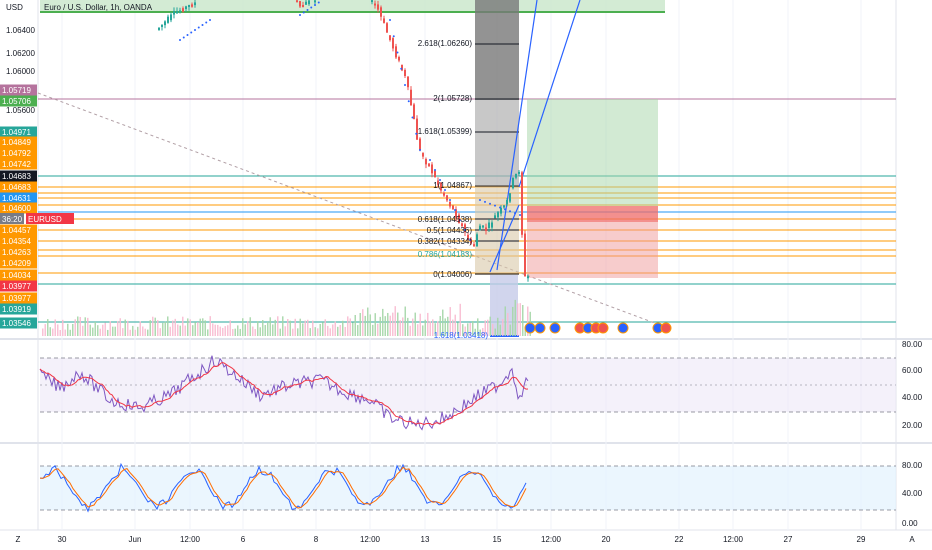  I want to click on countdown-text: 36:20, so click(12, 219).